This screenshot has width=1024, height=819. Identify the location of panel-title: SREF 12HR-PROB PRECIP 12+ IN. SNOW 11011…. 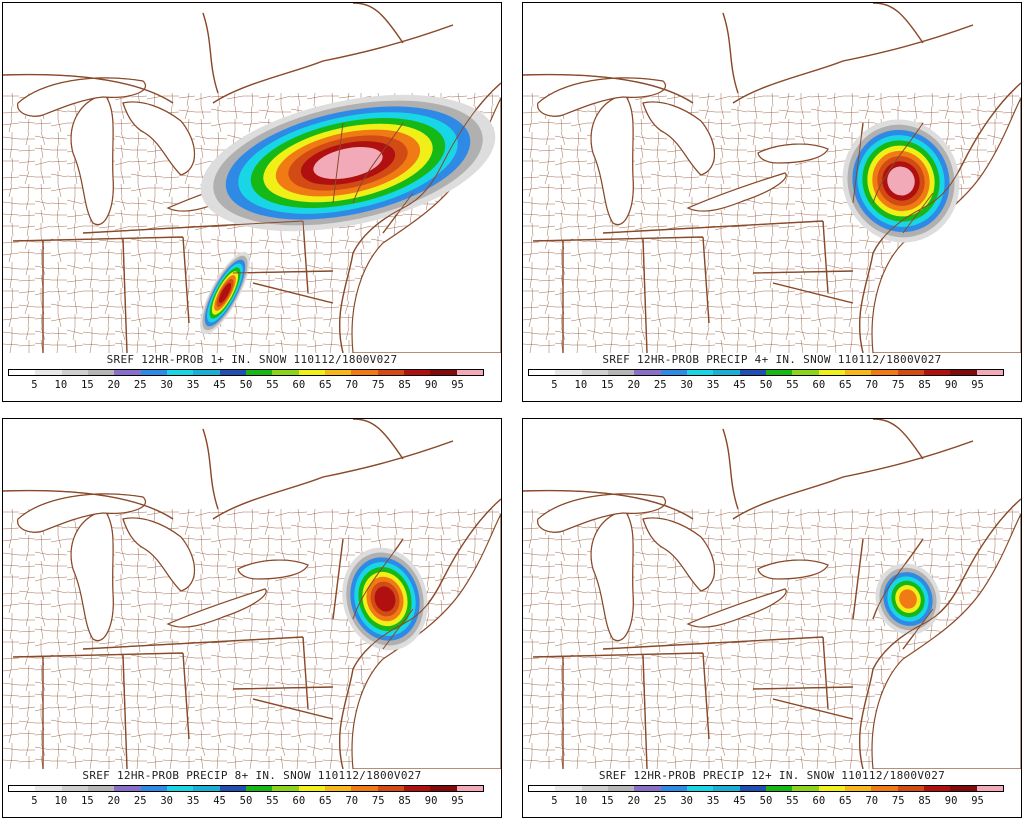
(772, 775).